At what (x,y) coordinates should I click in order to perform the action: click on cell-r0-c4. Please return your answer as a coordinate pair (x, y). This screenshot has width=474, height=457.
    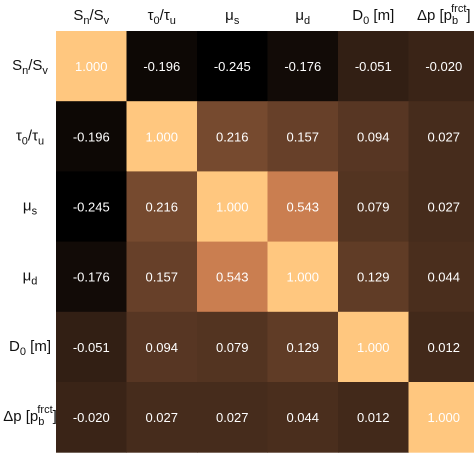
    Looking at the image, I should click on (373, 66).